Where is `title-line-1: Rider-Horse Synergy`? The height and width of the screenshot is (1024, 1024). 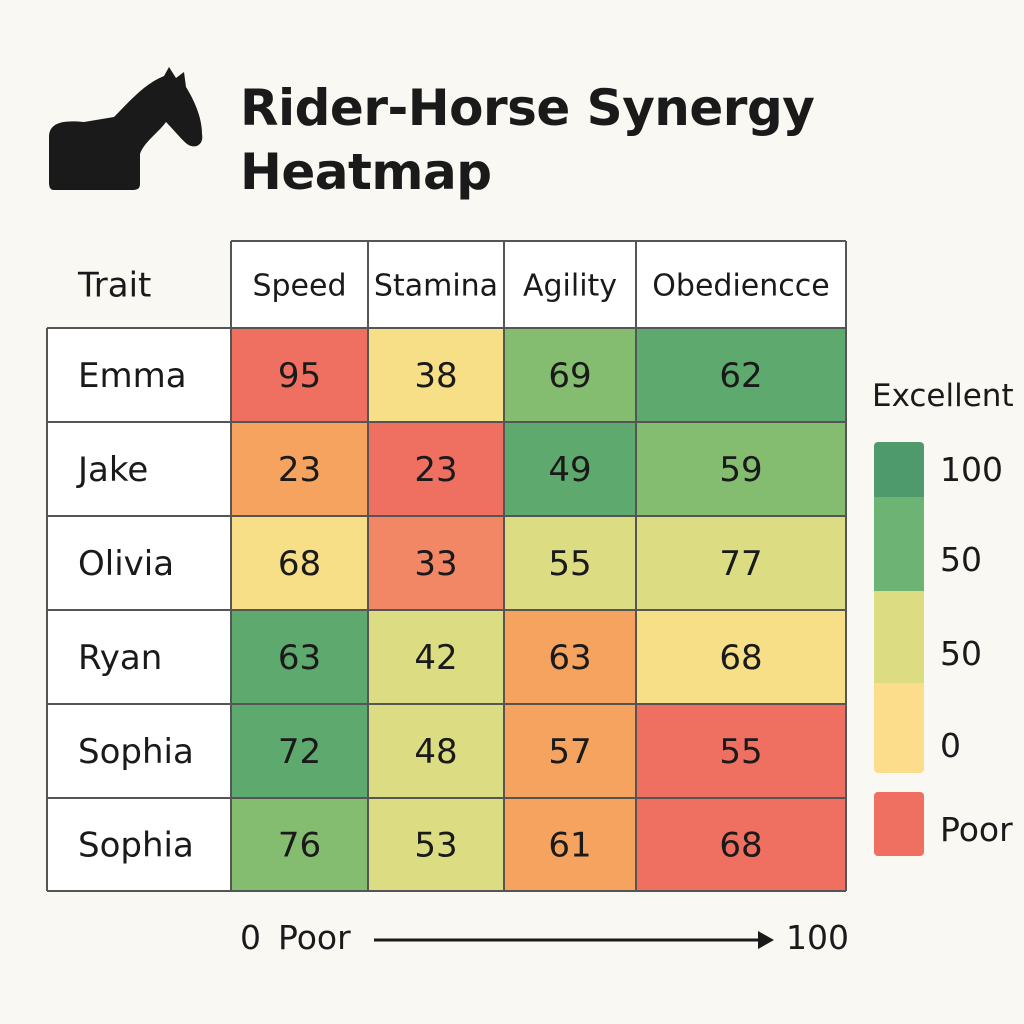 title-line-1: Rider-Horse Synergy is located at coordinates (527, 108).